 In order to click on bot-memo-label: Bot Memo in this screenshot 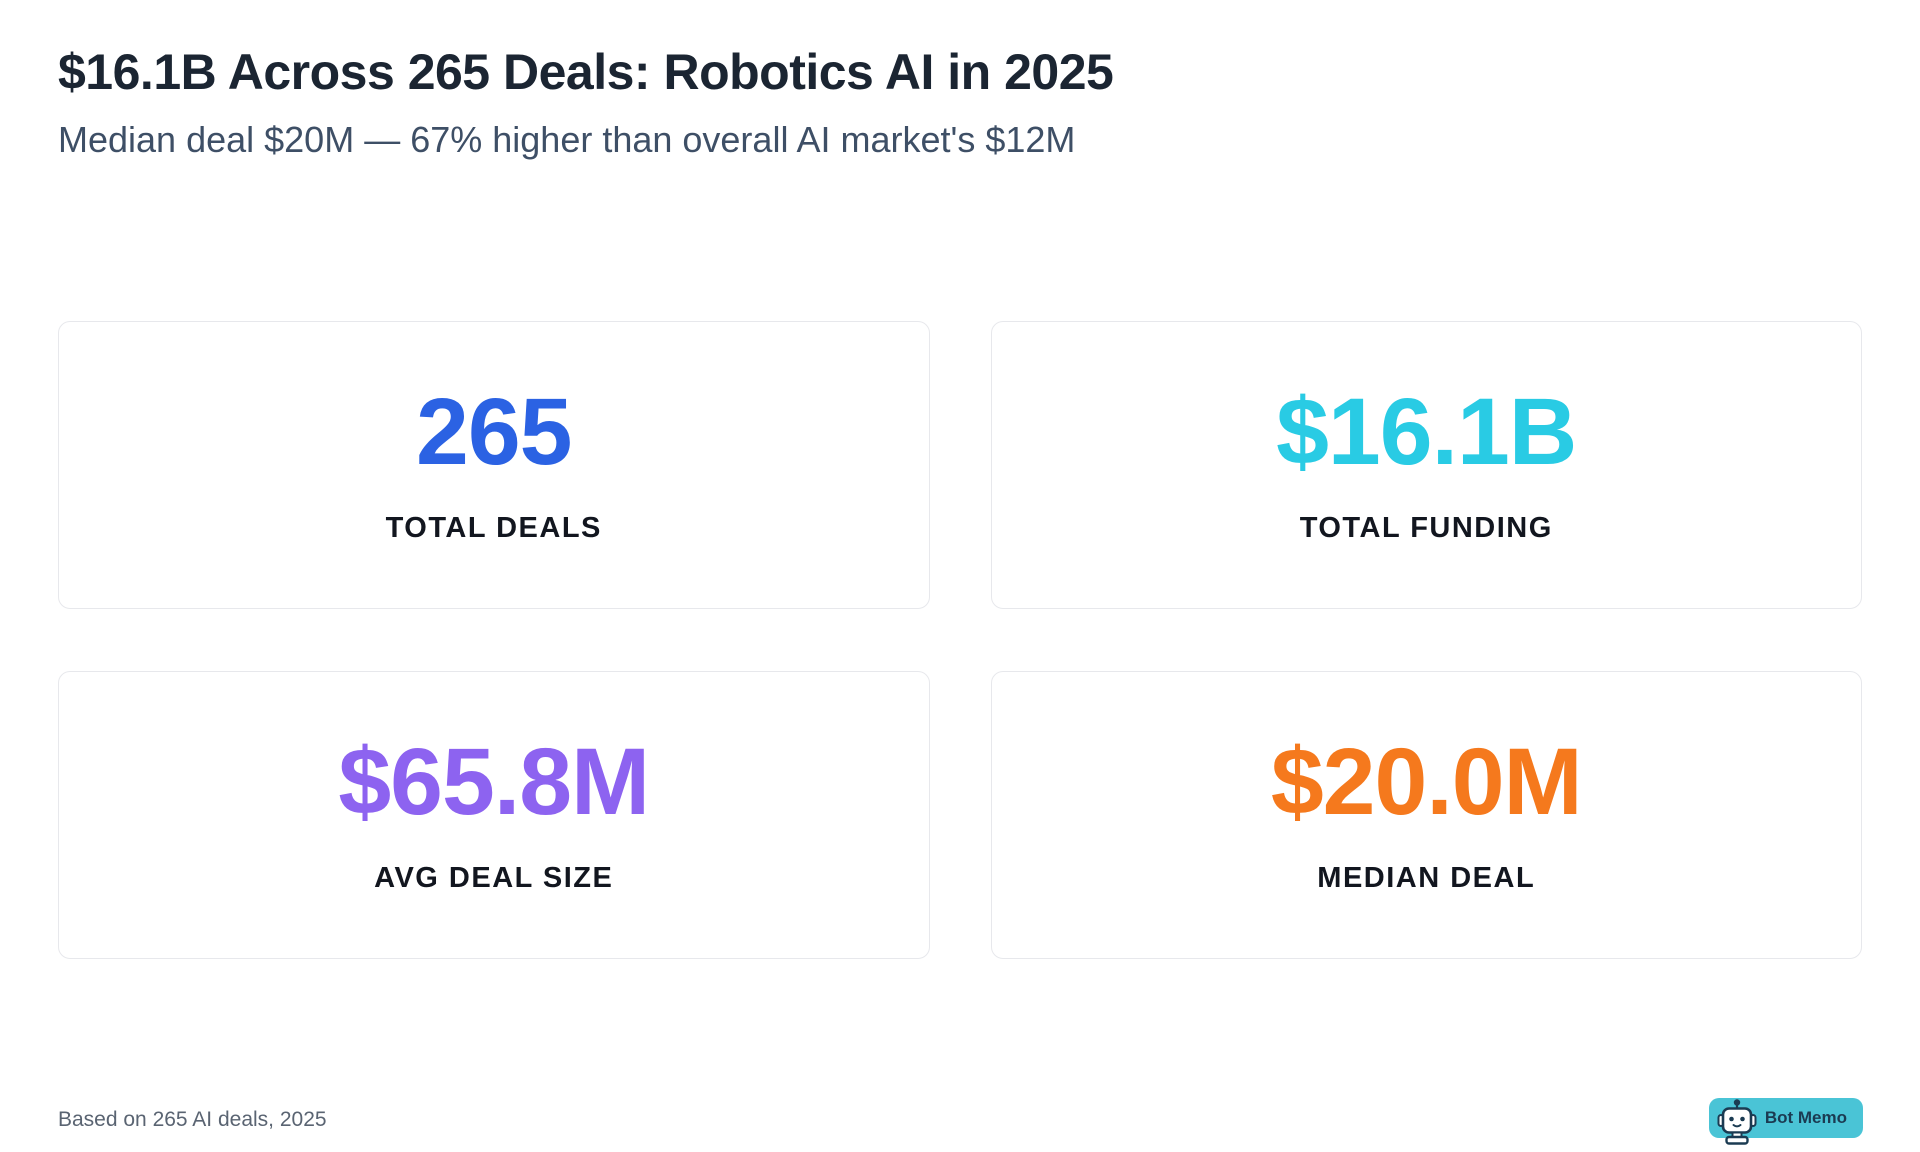, I will do `click(1805, 1117)`.